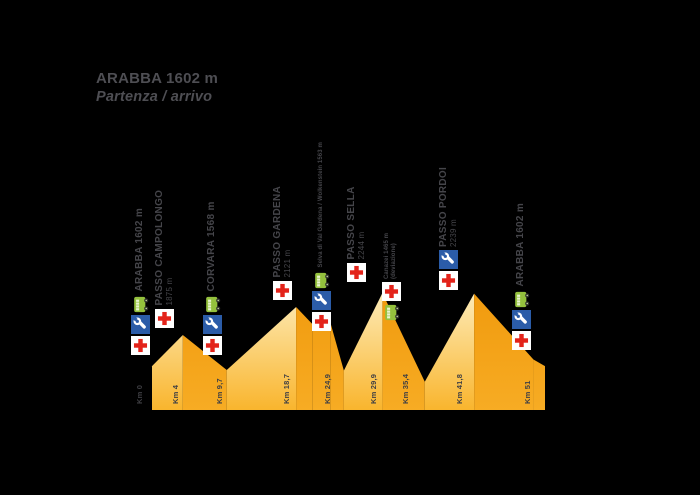 The image size is (700, 495). What do you see at coordinates (159, 247) in the screenshot?
I see `station-label-line: PASSO CAMPOLONGO` at bounding box center [159, 247].